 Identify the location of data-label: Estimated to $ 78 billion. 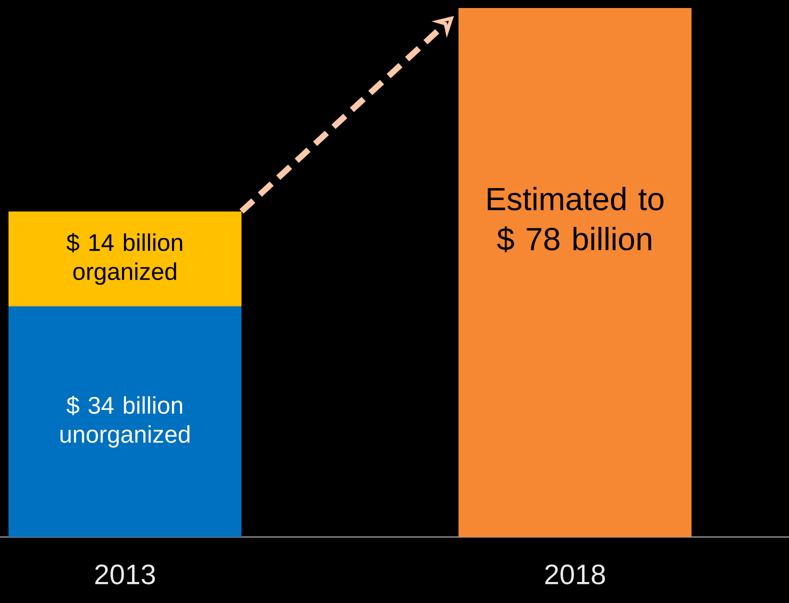
(576, 219).